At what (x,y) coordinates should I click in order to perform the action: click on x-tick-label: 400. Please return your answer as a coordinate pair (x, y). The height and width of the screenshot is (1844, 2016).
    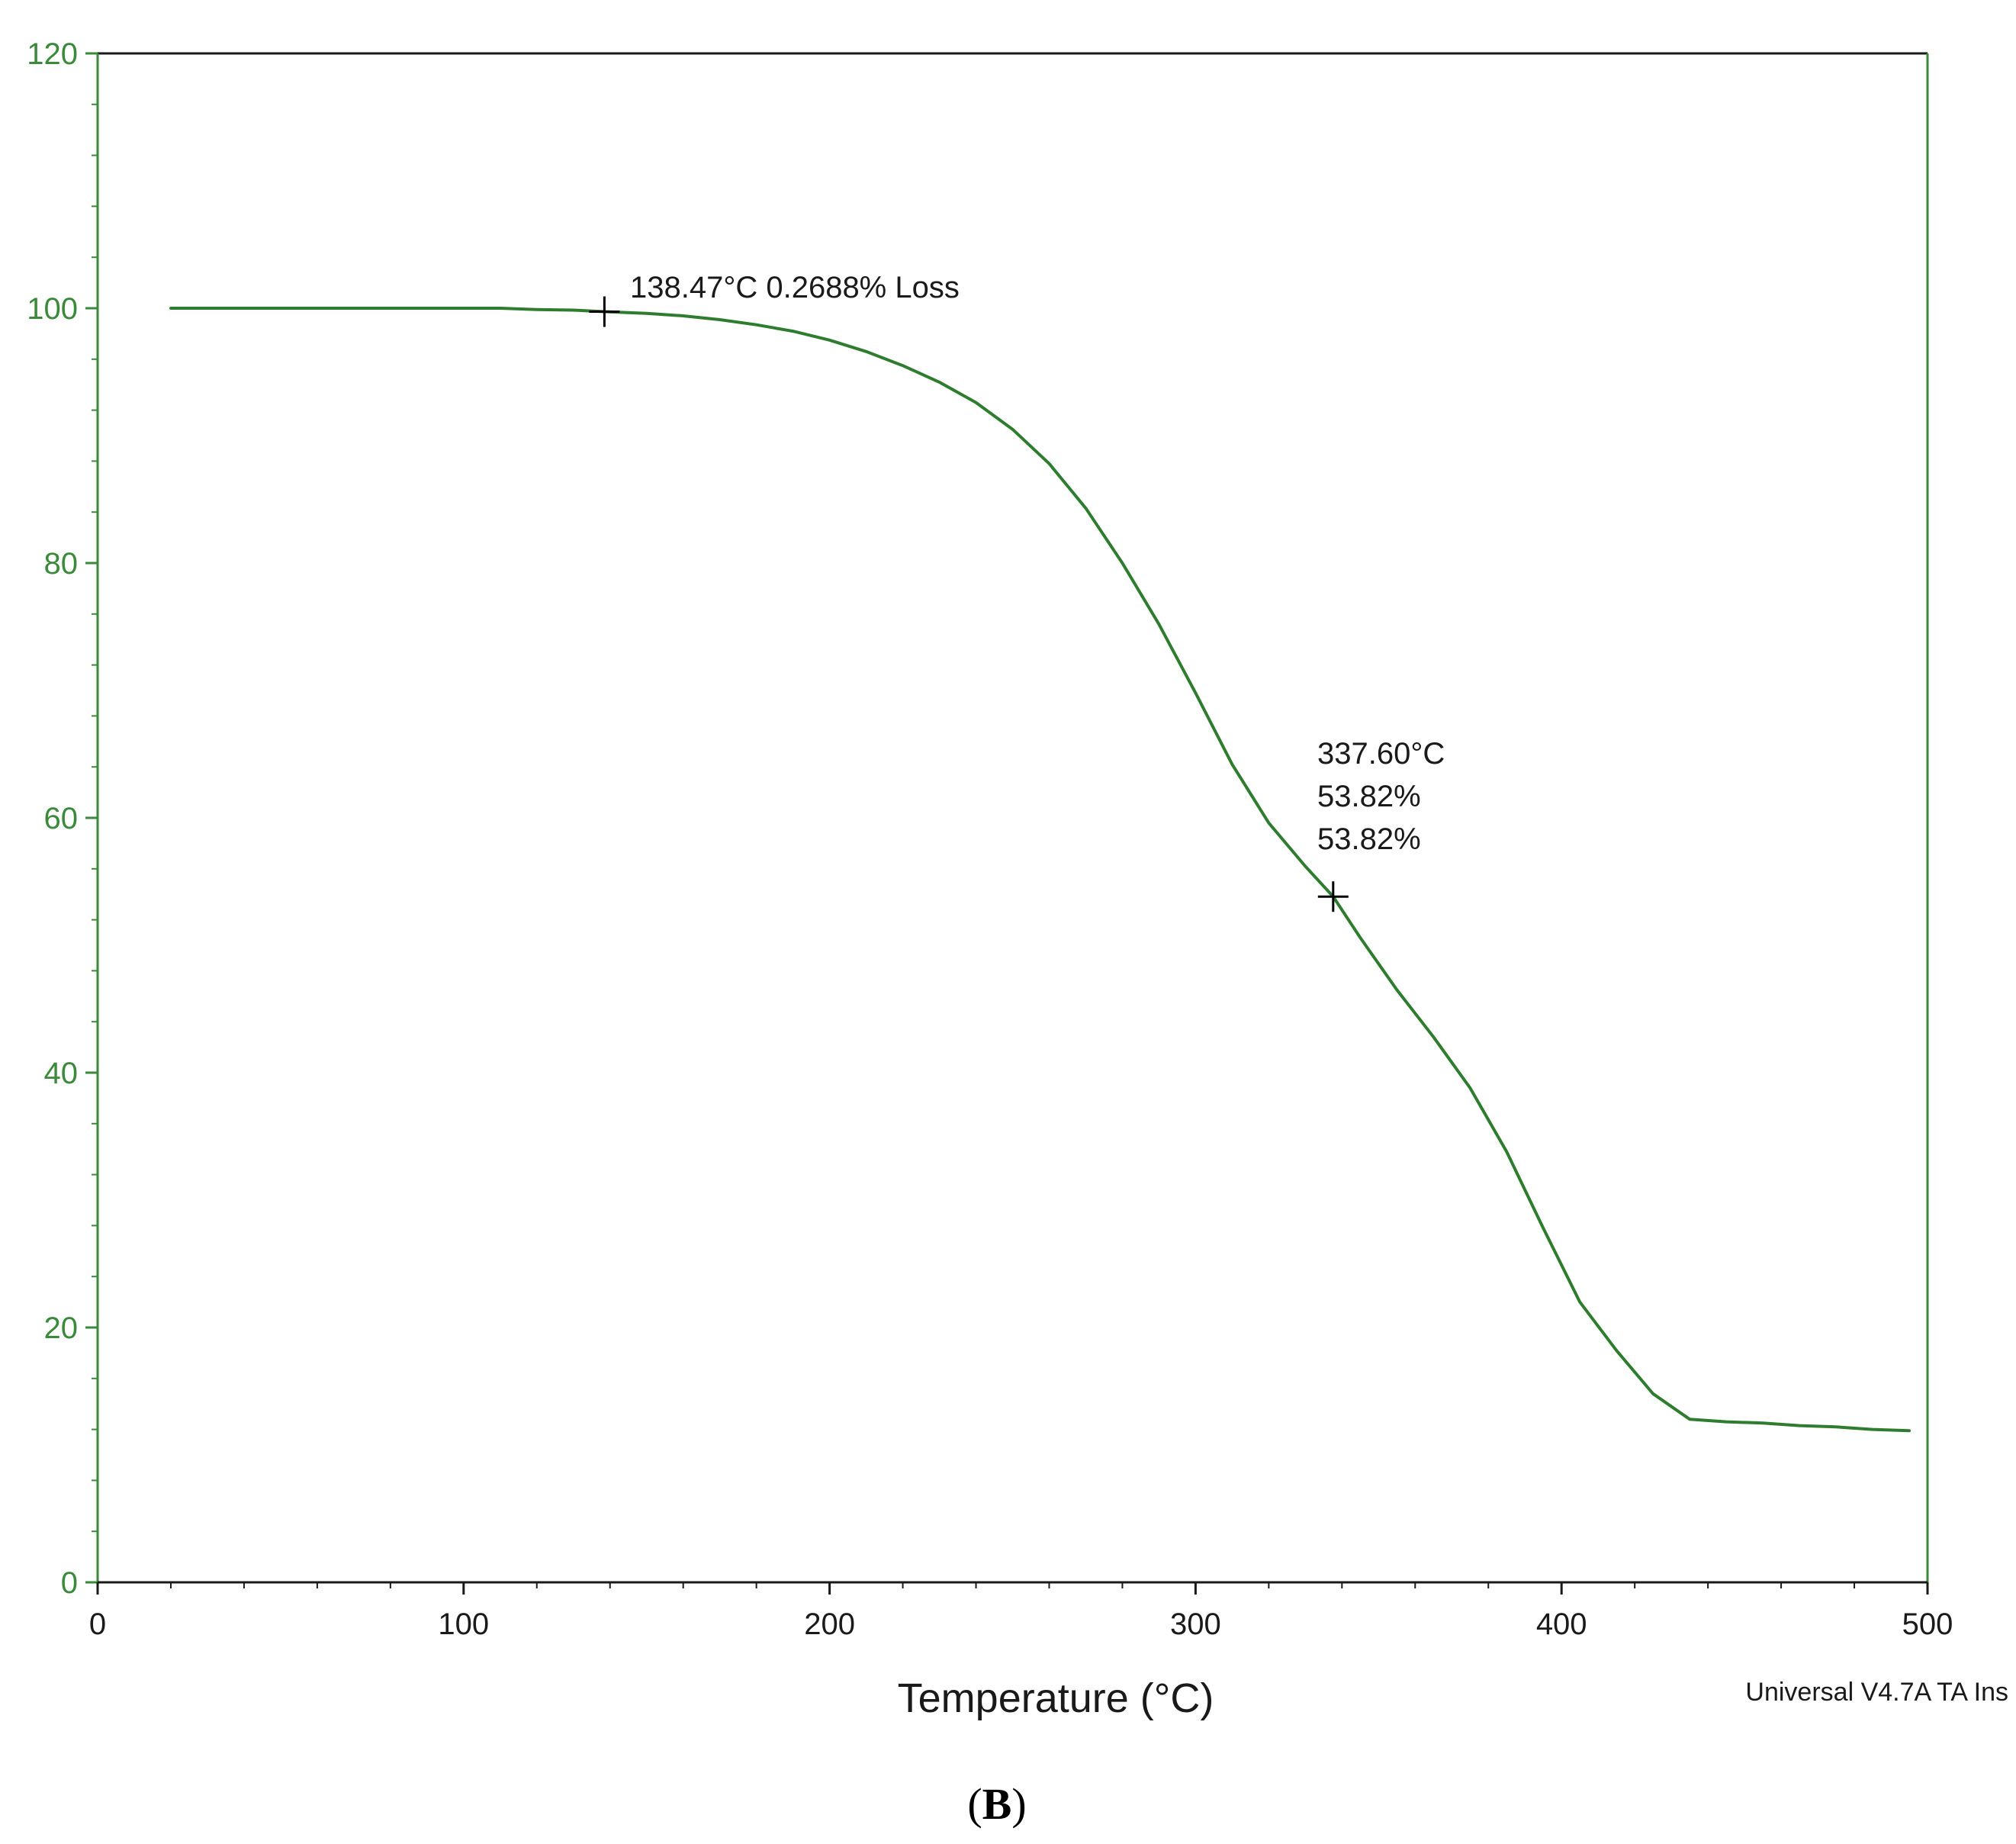
    Looking at the image, I should click on (1561, 1624).